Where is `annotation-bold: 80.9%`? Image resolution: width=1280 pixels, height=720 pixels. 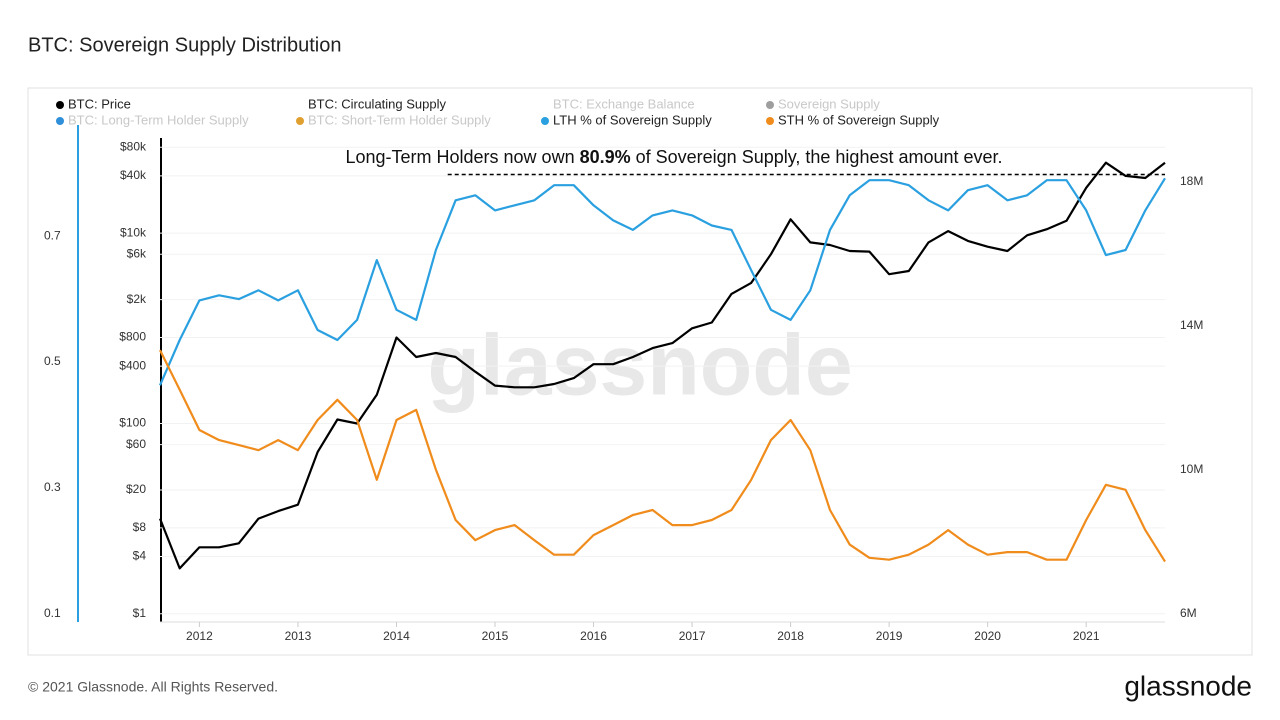 annotation-bold: 80.9% is located at coordinates (605, 157).